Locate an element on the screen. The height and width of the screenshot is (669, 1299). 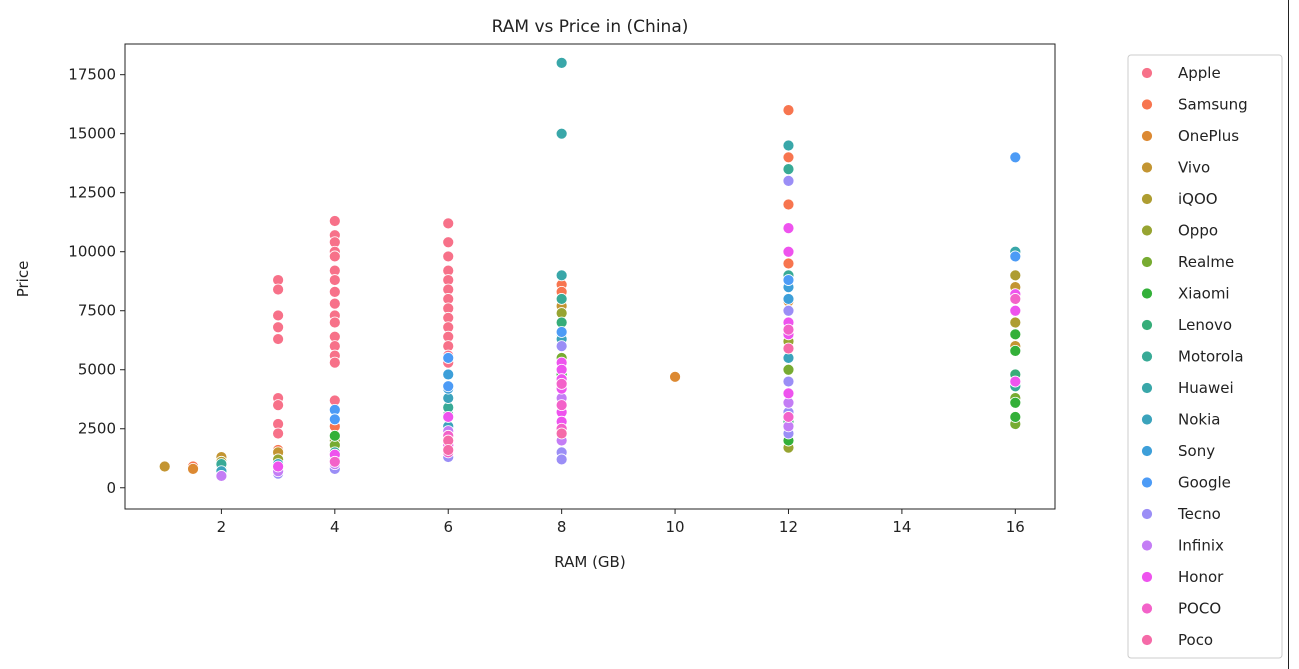
legend-label: OnePlus is located at coordinates (1208, 136).